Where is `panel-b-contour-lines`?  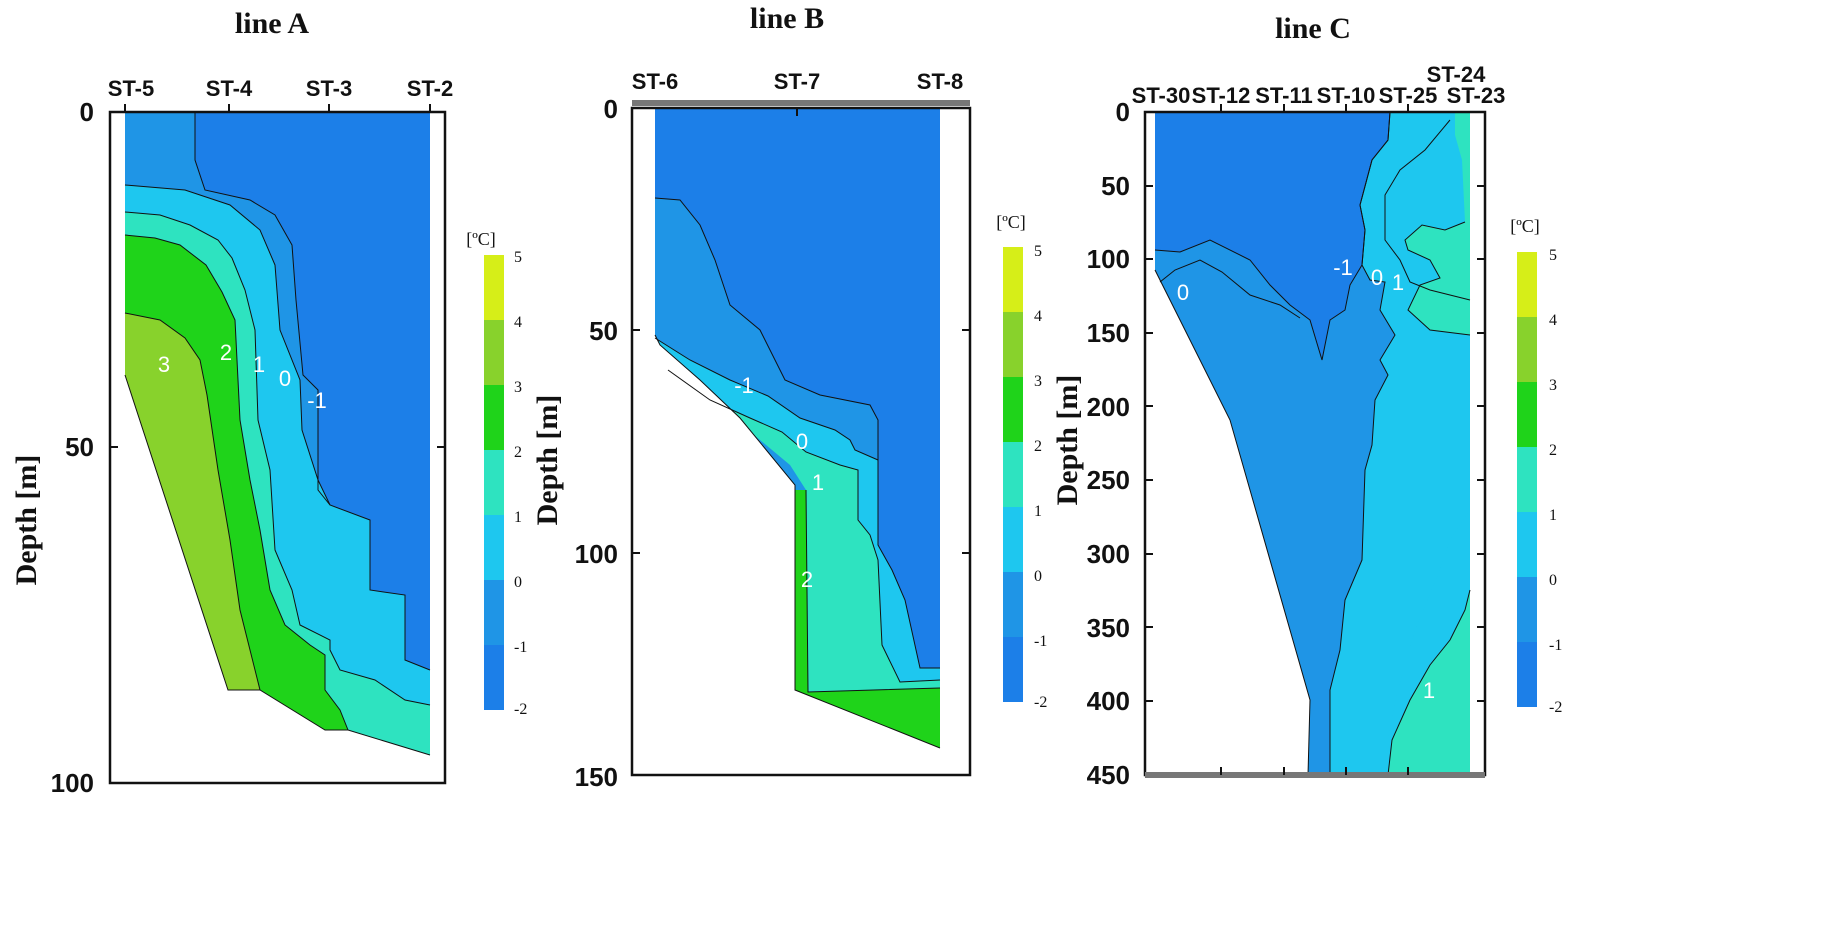
panel-b-contour-lines is located at coordinates (797, 473).